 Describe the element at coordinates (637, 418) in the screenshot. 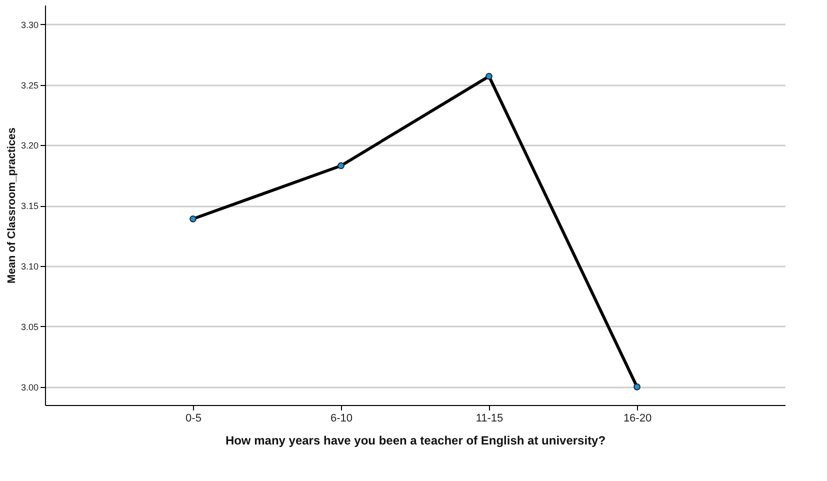

I see `x-tick-label: 16-20` at that location.